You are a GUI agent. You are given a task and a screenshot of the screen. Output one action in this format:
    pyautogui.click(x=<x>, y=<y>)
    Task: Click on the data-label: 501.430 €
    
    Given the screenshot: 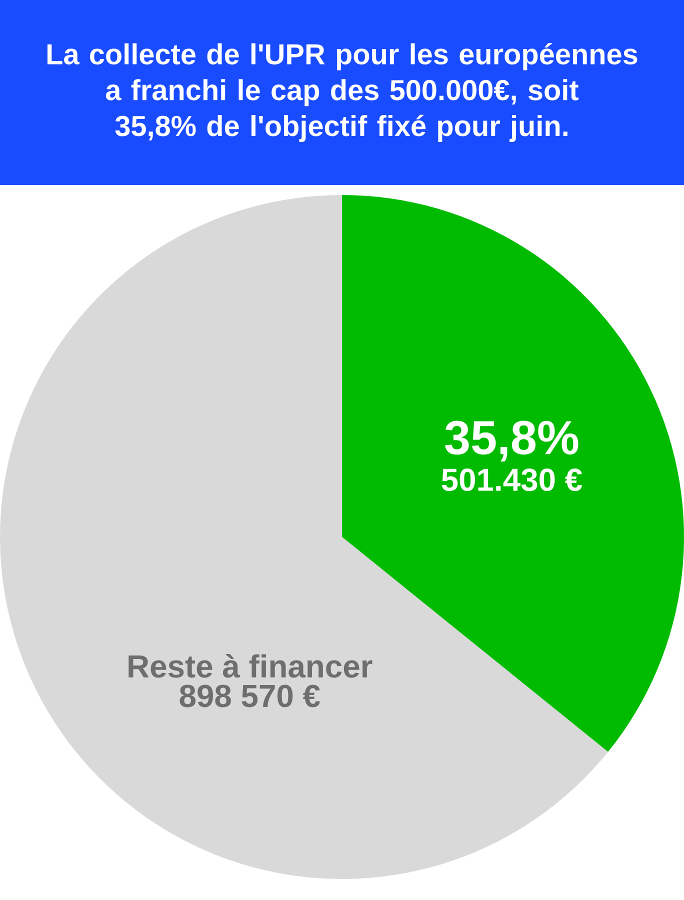 What is the action you would take?
    pyautogui.click(x=512, y=480)
    